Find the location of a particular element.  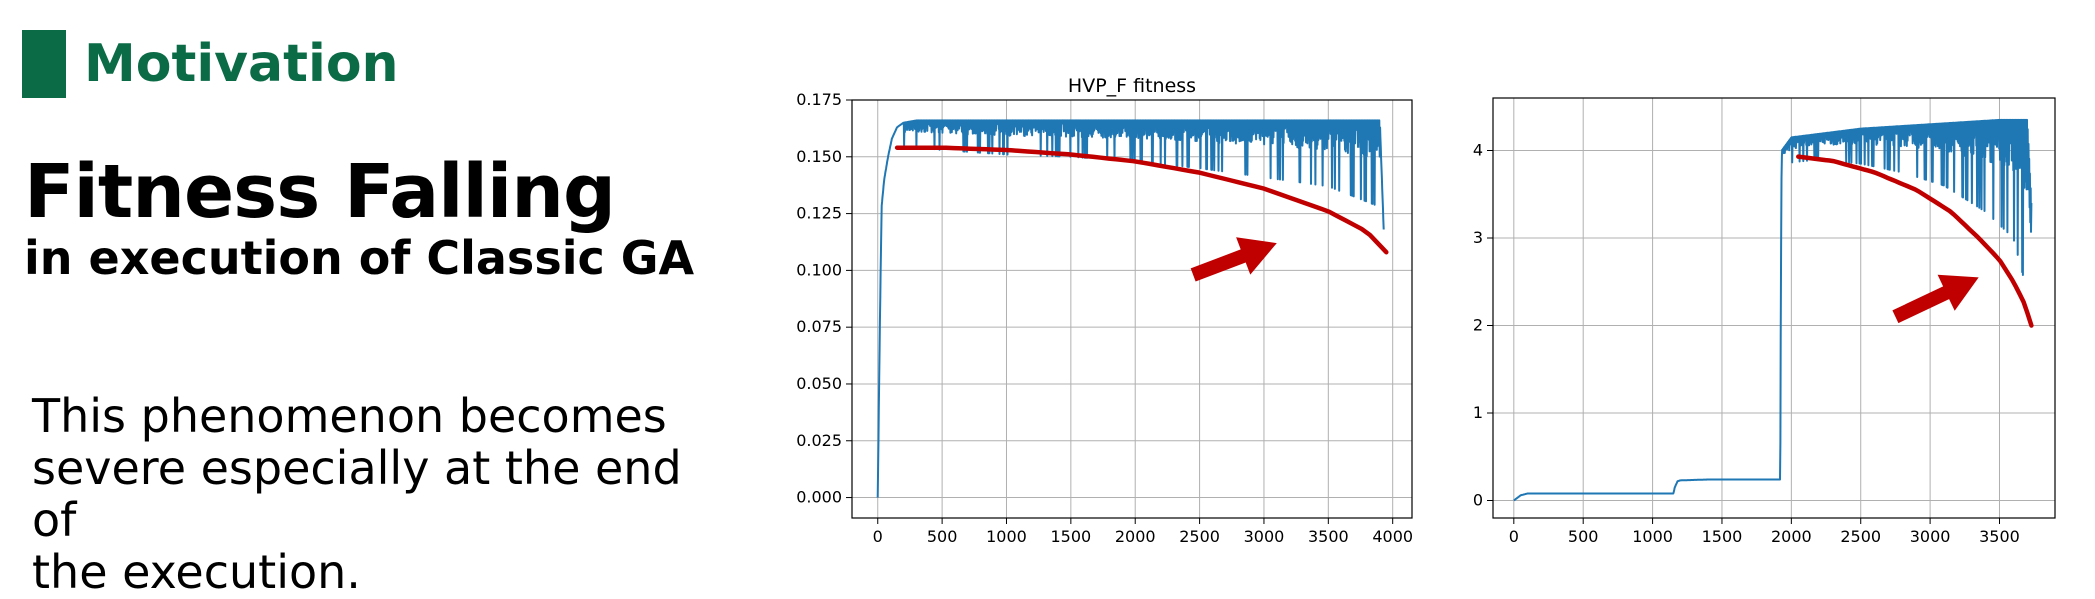

y-tick-label: 0.025 is located at coordinates (819, 440).